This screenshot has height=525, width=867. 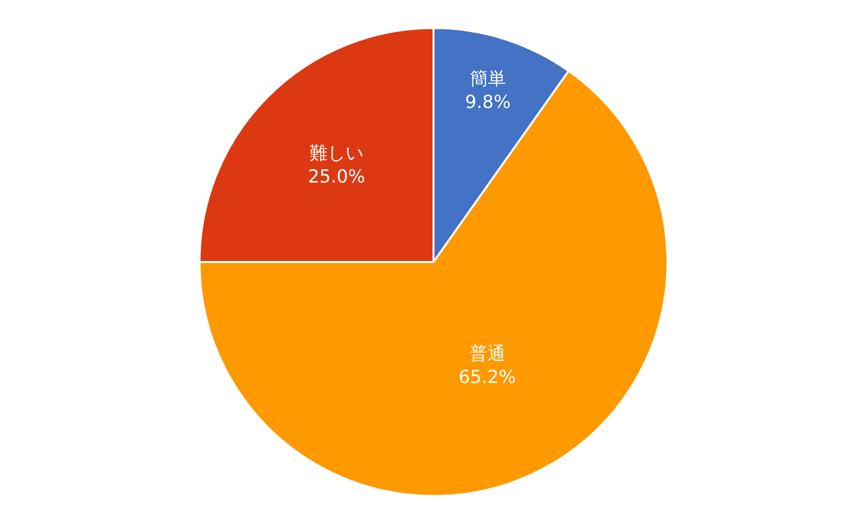 I want to click on data-label: 25.0%, so click(x=337, y=177).